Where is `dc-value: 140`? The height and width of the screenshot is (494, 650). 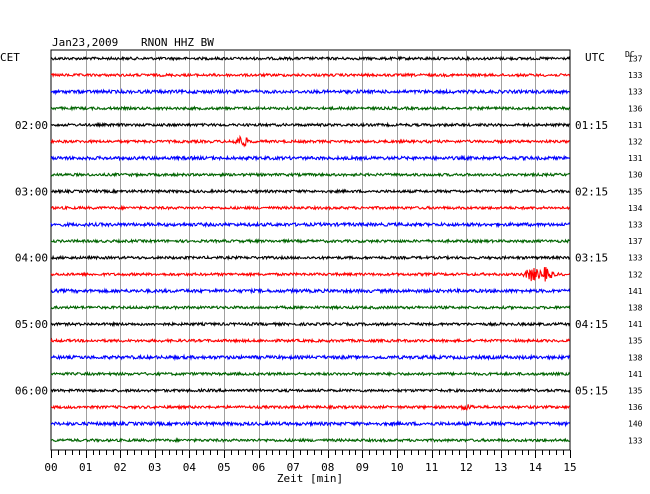
dc-value: 140 is located at coordinates (635, 424).